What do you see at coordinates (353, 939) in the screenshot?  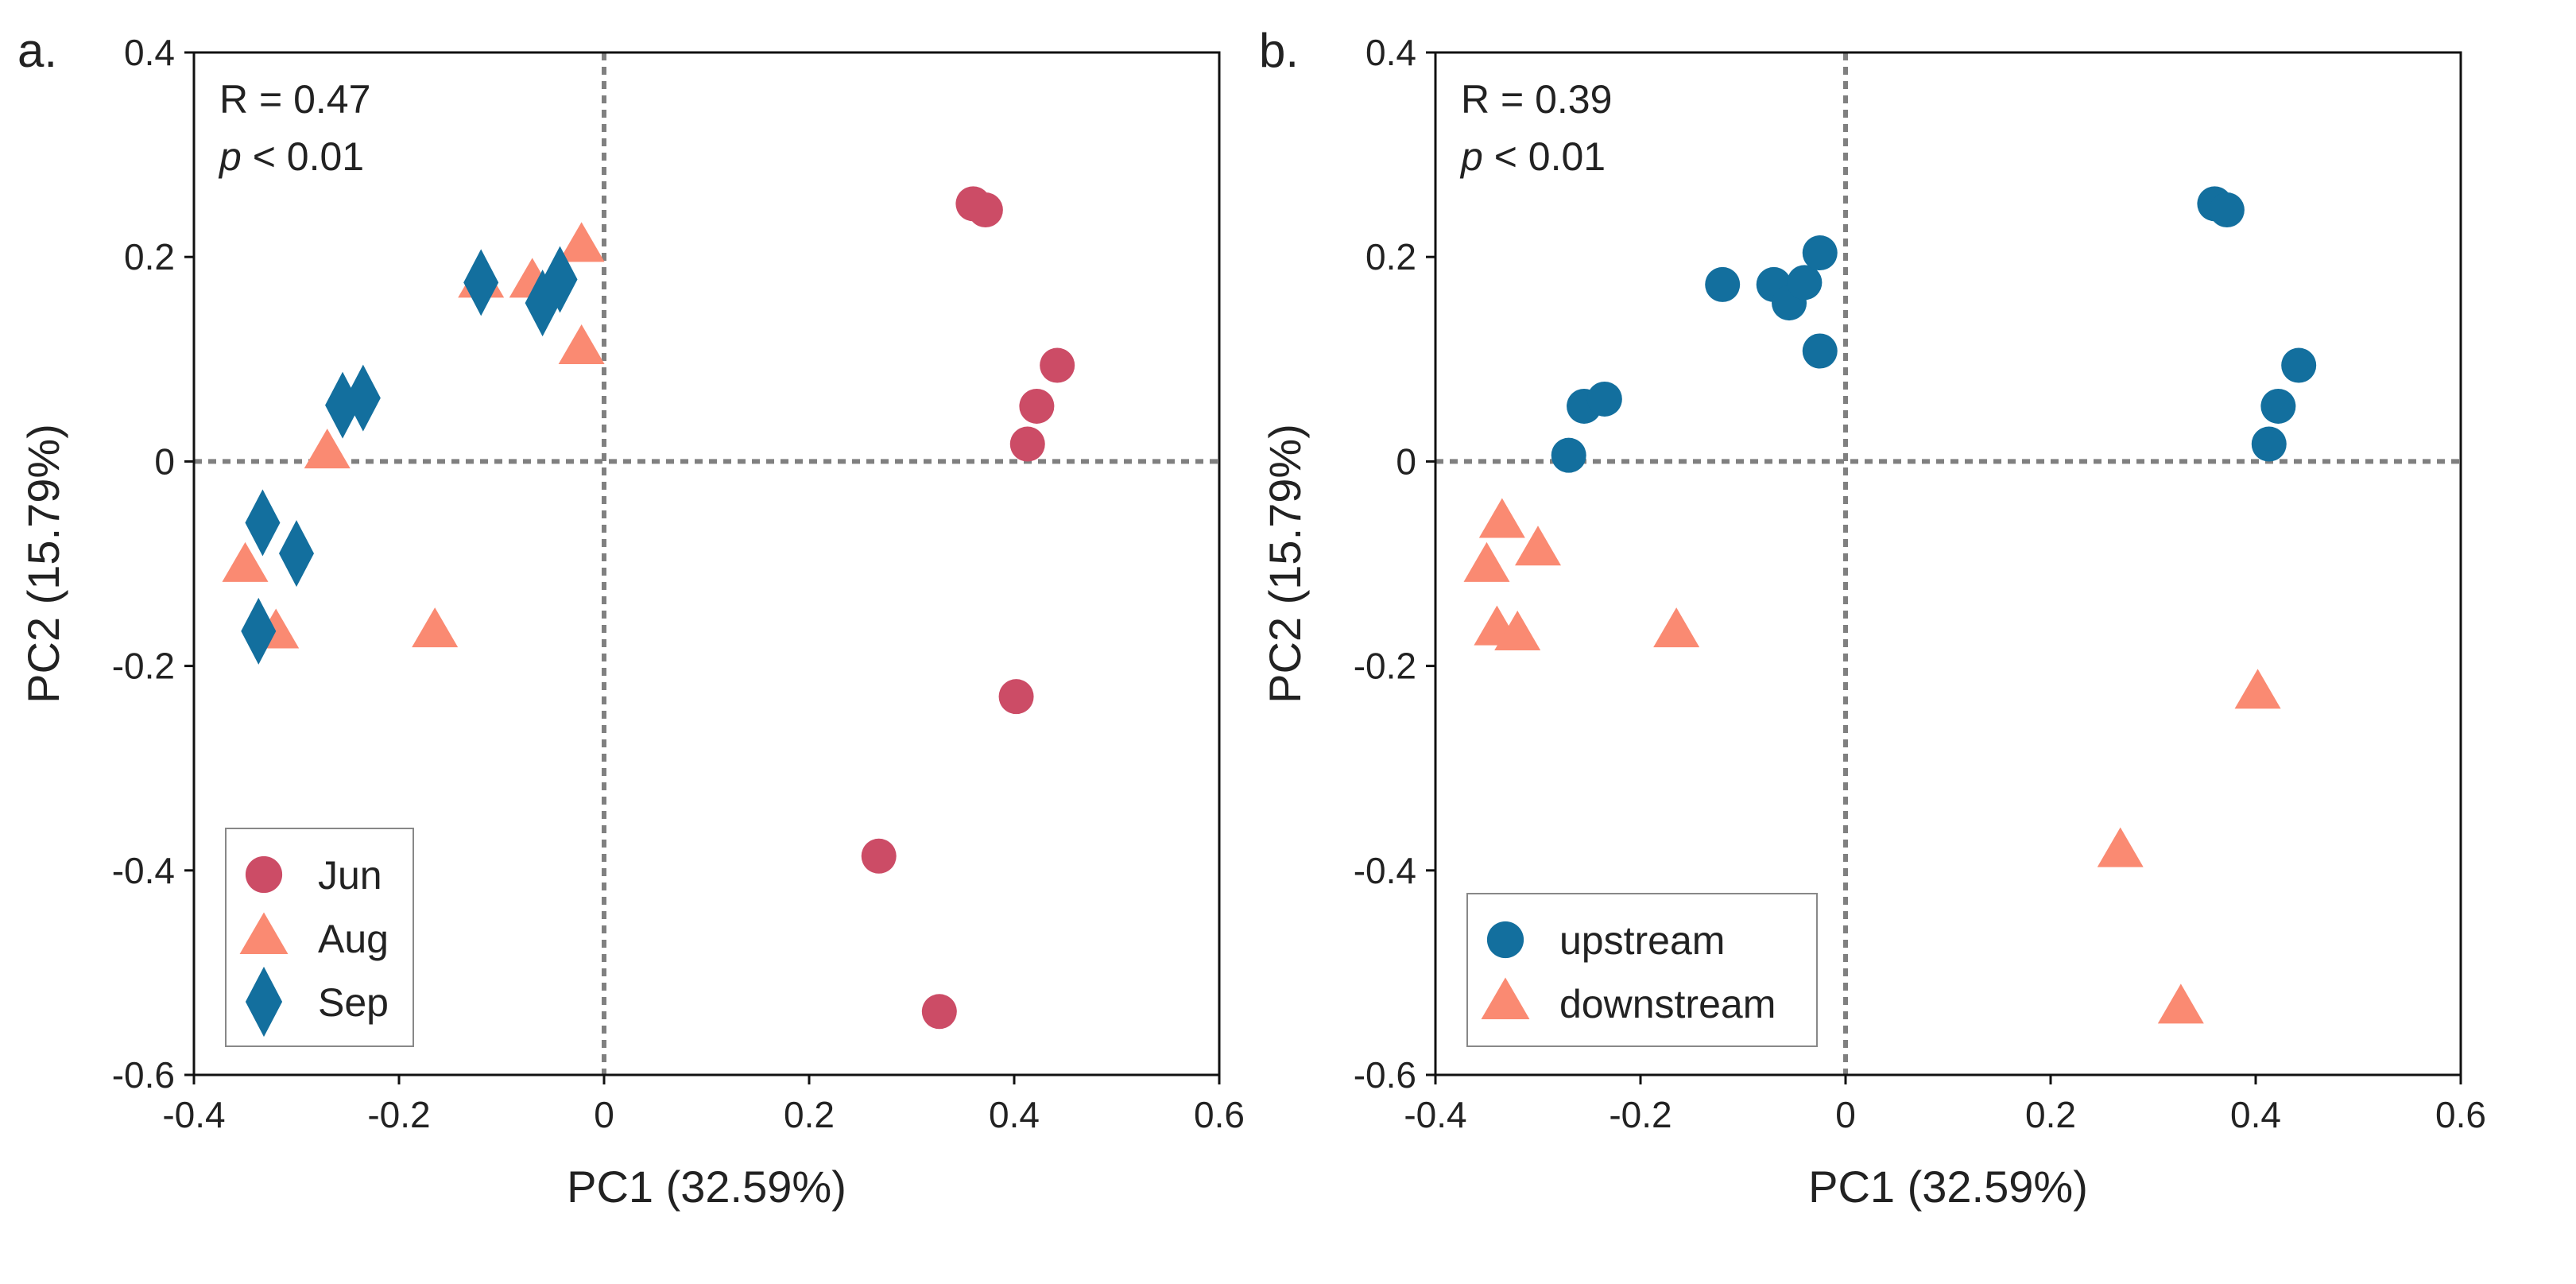 I see `legend-label: Aug` at bounding box center [353, 939].